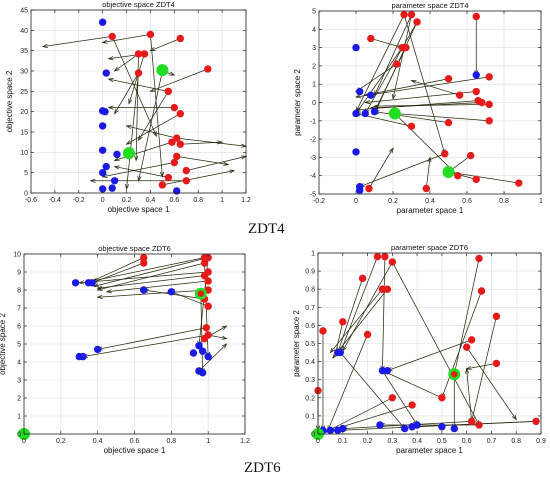  I want to click on arrow-layer, so click(144, 112).